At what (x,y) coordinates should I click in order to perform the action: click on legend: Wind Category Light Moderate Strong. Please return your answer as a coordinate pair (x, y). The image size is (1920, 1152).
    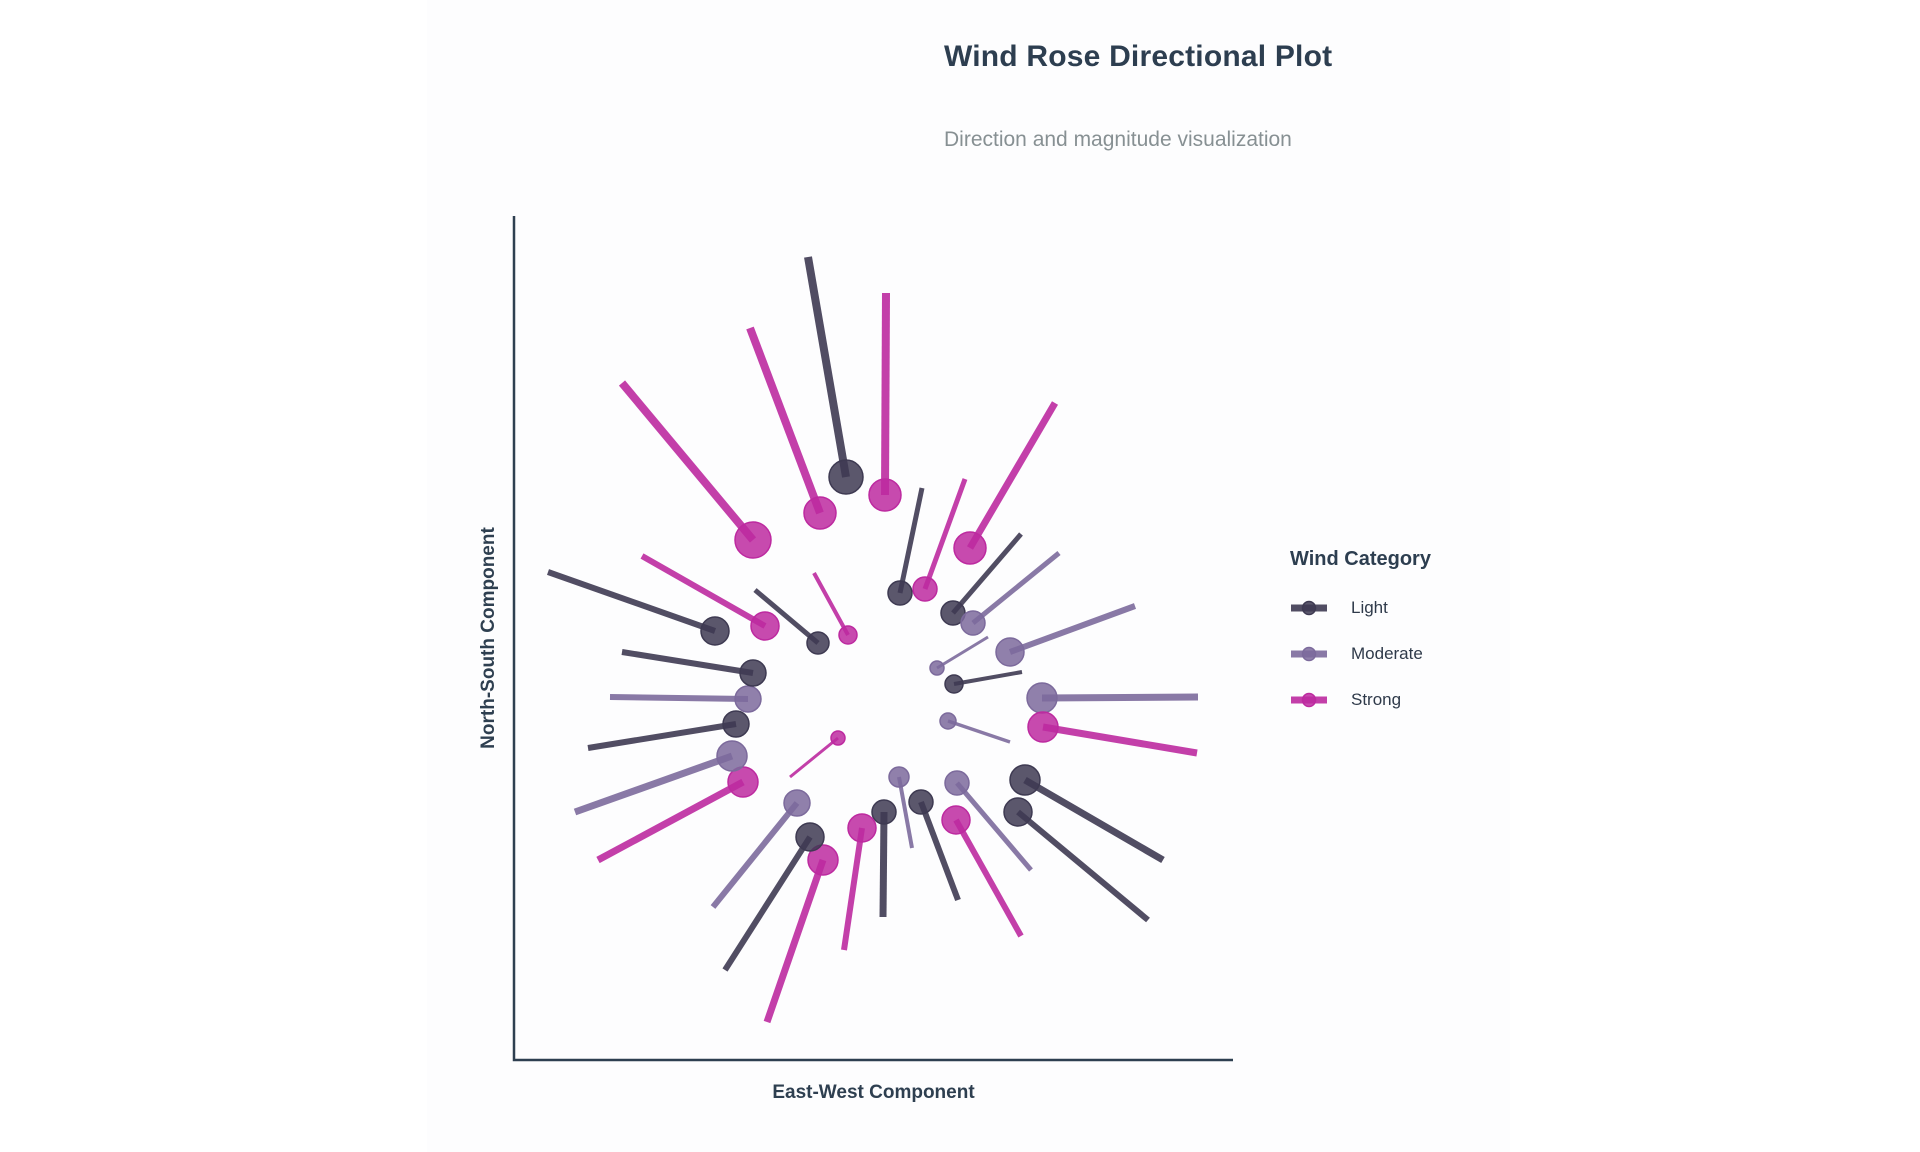
    Looking at the image, I should click on (1400, 635).